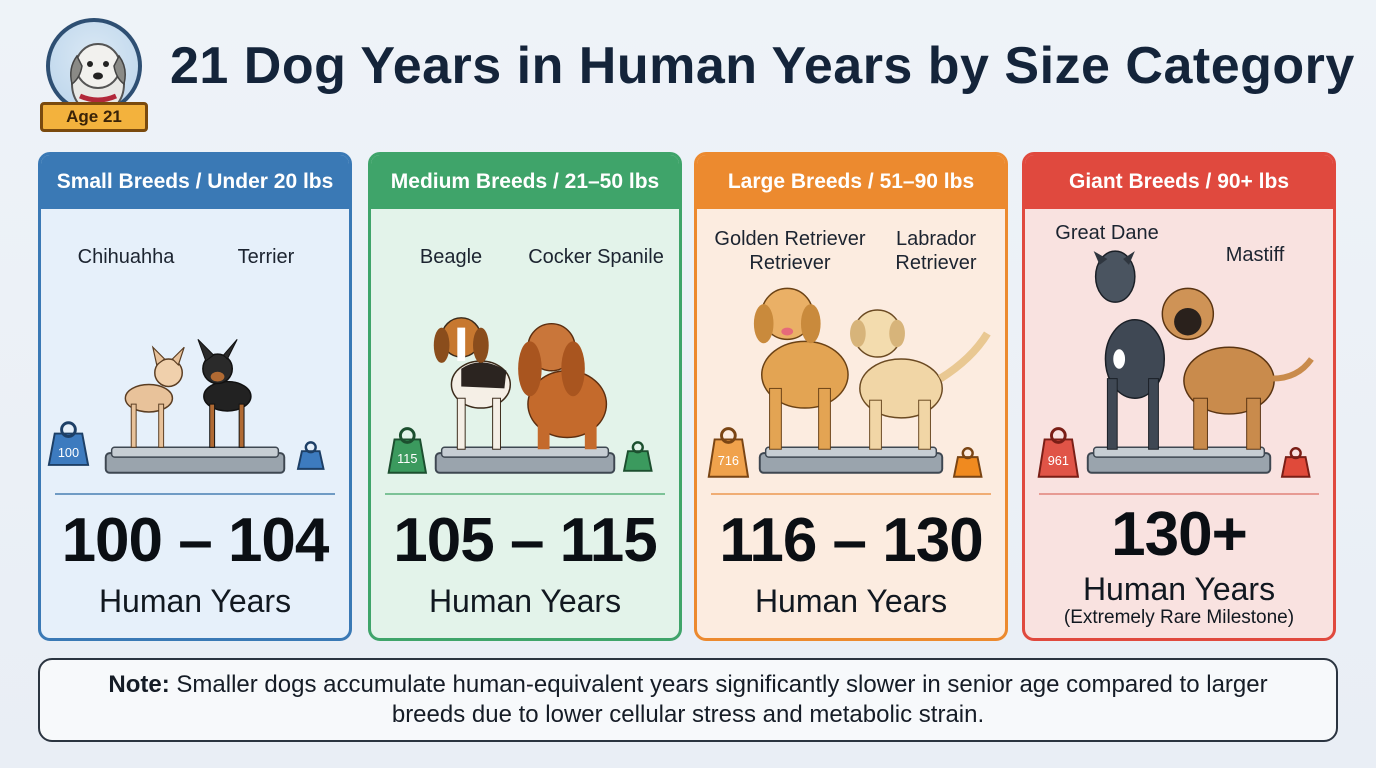  I want to click on dog-portrait-icon, so click(94, 66).